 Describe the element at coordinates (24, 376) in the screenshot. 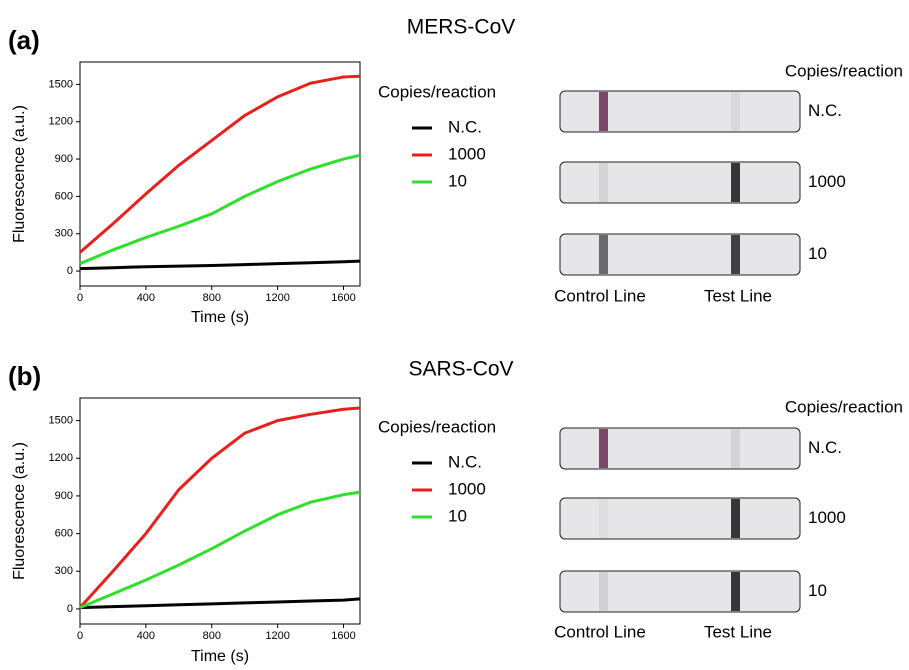

I see `panel-label: (b)` at that location.